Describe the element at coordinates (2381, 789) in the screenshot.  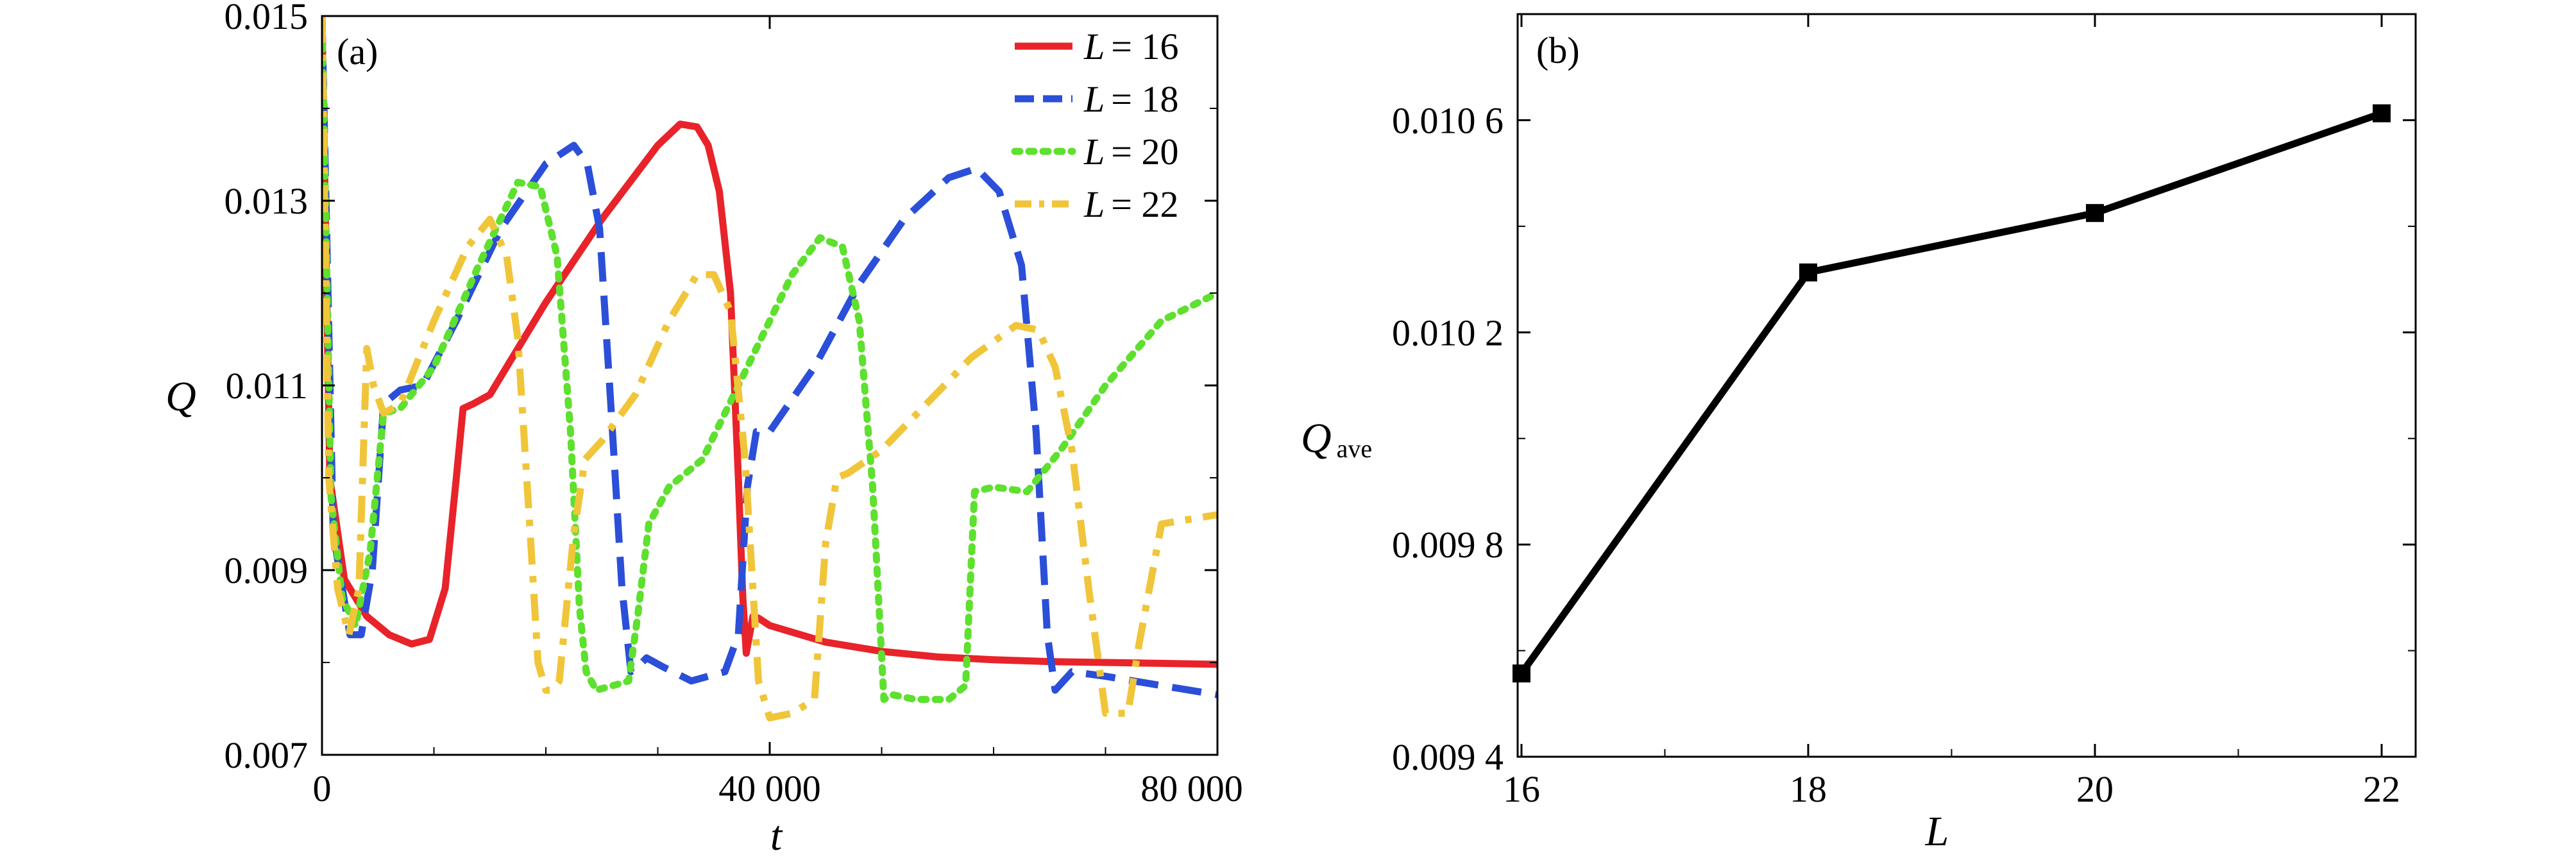
I see `x-tick-label: 22` at that location.